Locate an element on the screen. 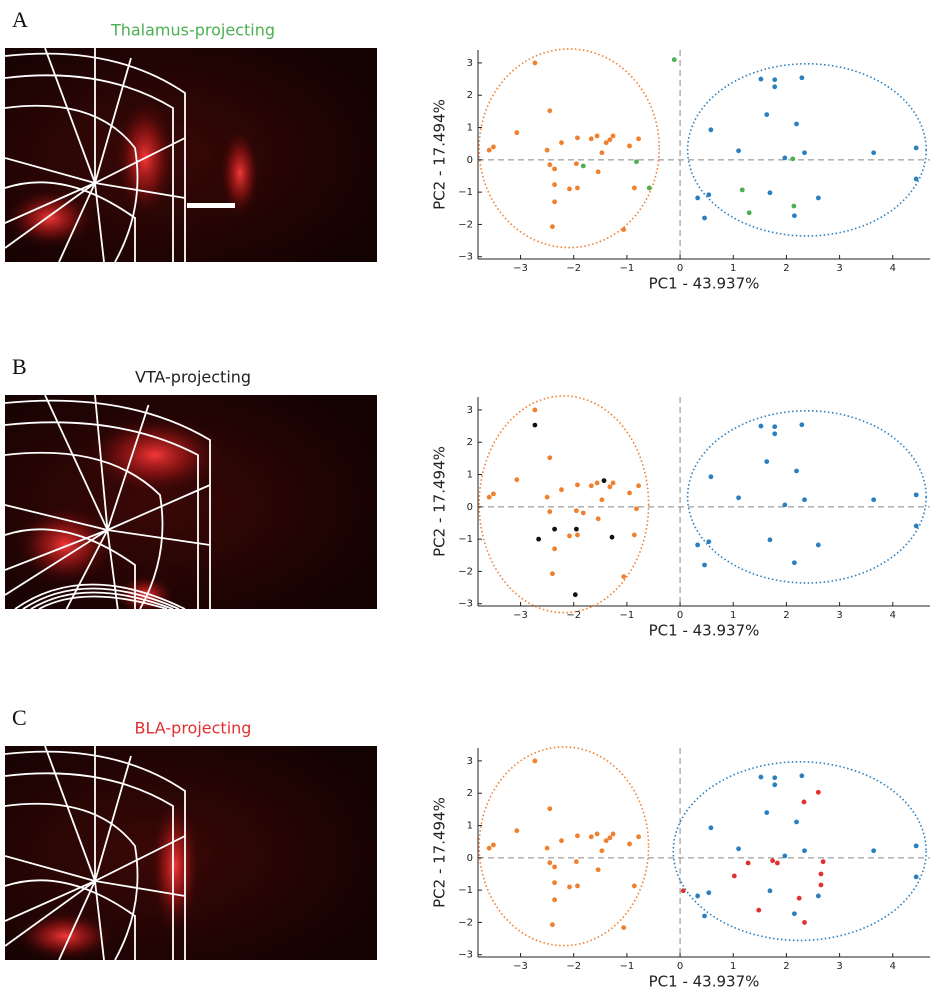 This screenshot has height=990, width=935. y-tick-label: 1 is located at coordinates (470, 128).